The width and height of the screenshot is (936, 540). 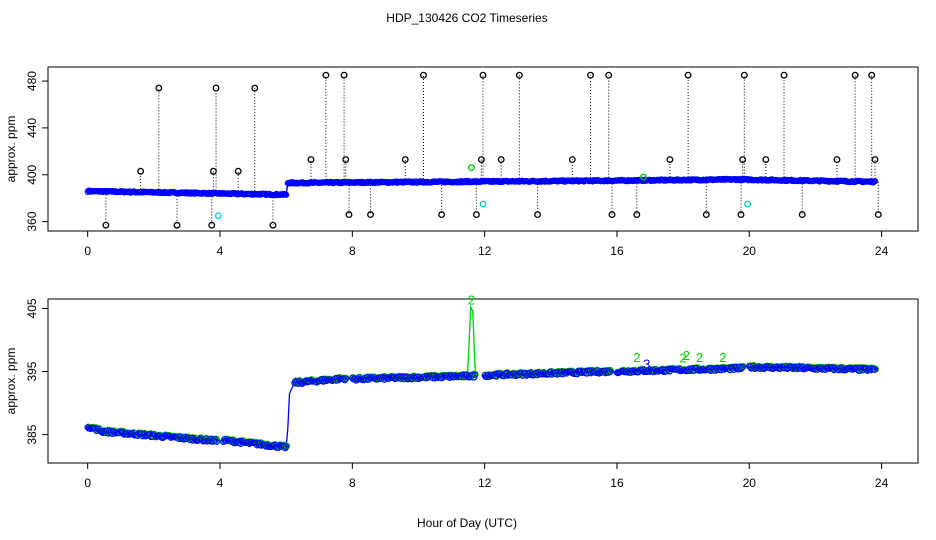 What do you see at coordinates (643, 177) in the screenshot?
I see `green-point` at bounding box center [643, 177].